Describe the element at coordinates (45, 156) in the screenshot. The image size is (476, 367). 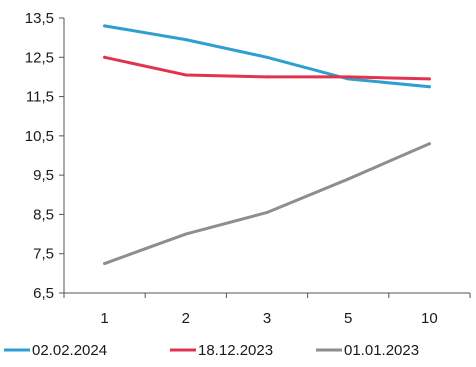
I see `y-axis: 13,5 12,5 11,5 10,5 9,5 8,5 7,5 6,5` at that location.